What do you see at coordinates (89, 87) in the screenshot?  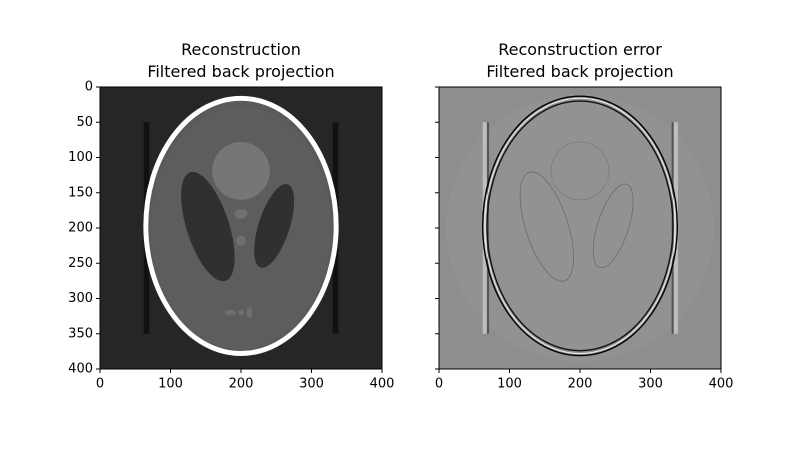 I see `y-tick-label: 0` at bounding box center [89, 87].